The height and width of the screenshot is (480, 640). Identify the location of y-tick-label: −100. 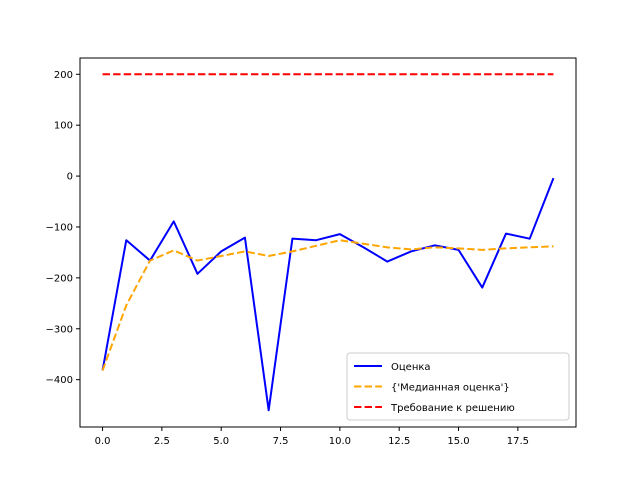
(59, 227).